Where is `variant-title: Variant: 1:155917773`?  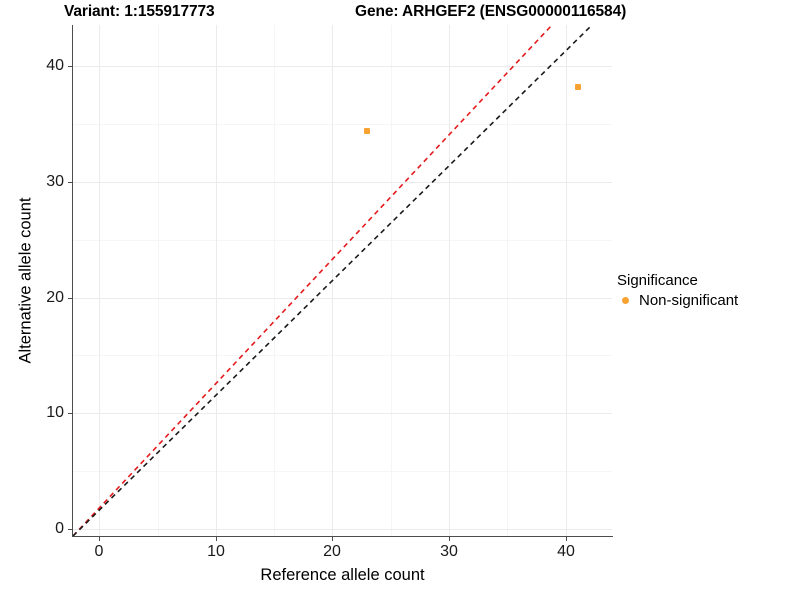 variant-title: Variant: 1:155917773 is located at coordinates (139, 11).